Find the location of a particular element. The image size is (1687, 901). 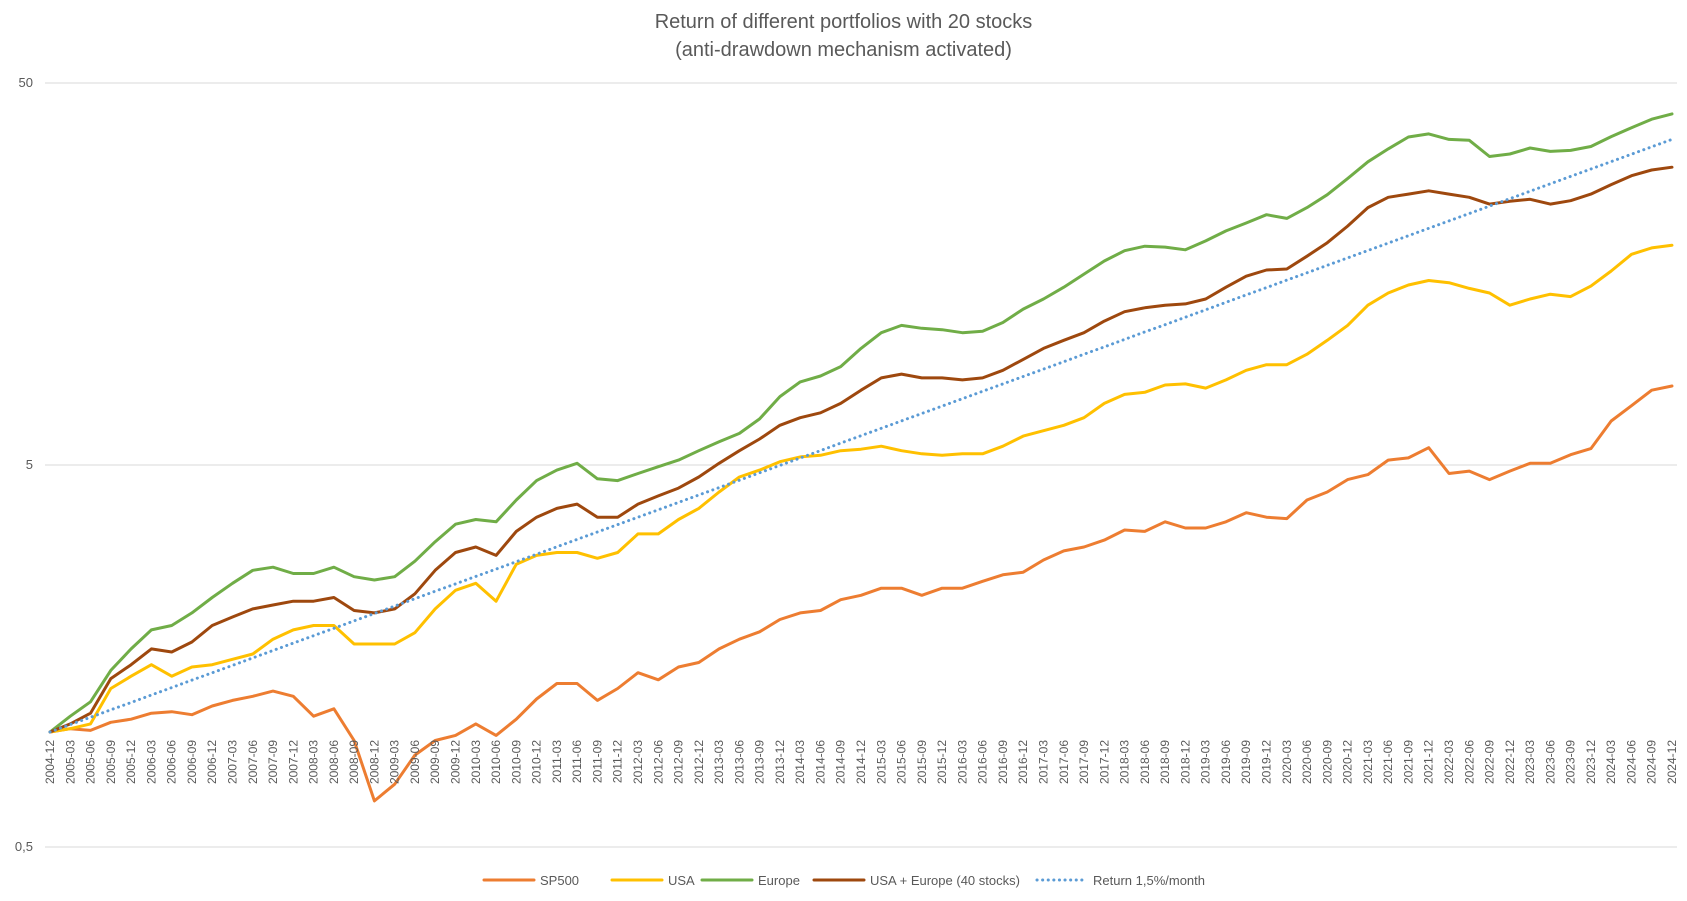

x-tick-label: 2005-12 is located at coordinates (131, 762).